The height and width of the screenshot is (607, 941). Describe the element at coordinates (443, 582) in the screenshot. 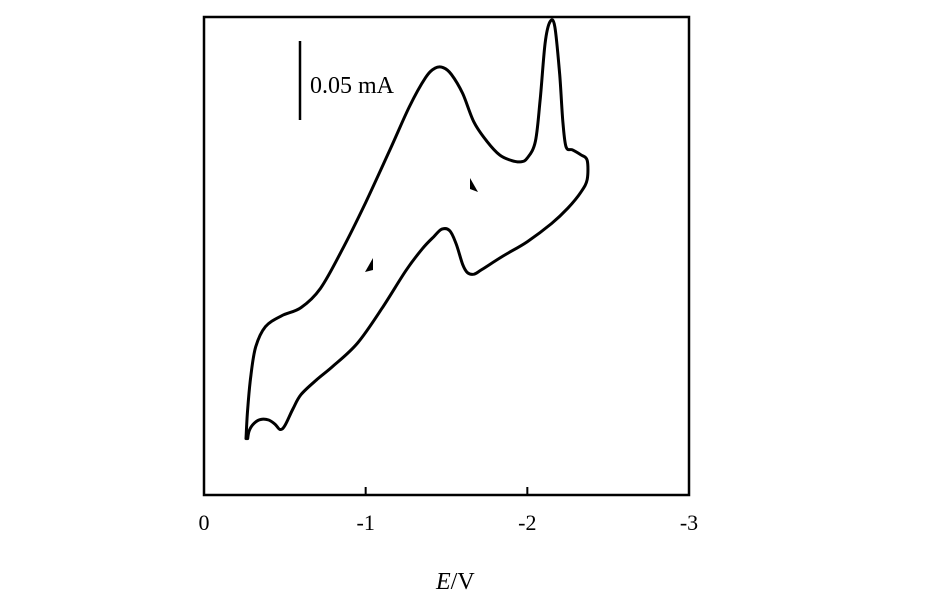

I see `x-axis-label-symbol: E` at that location.